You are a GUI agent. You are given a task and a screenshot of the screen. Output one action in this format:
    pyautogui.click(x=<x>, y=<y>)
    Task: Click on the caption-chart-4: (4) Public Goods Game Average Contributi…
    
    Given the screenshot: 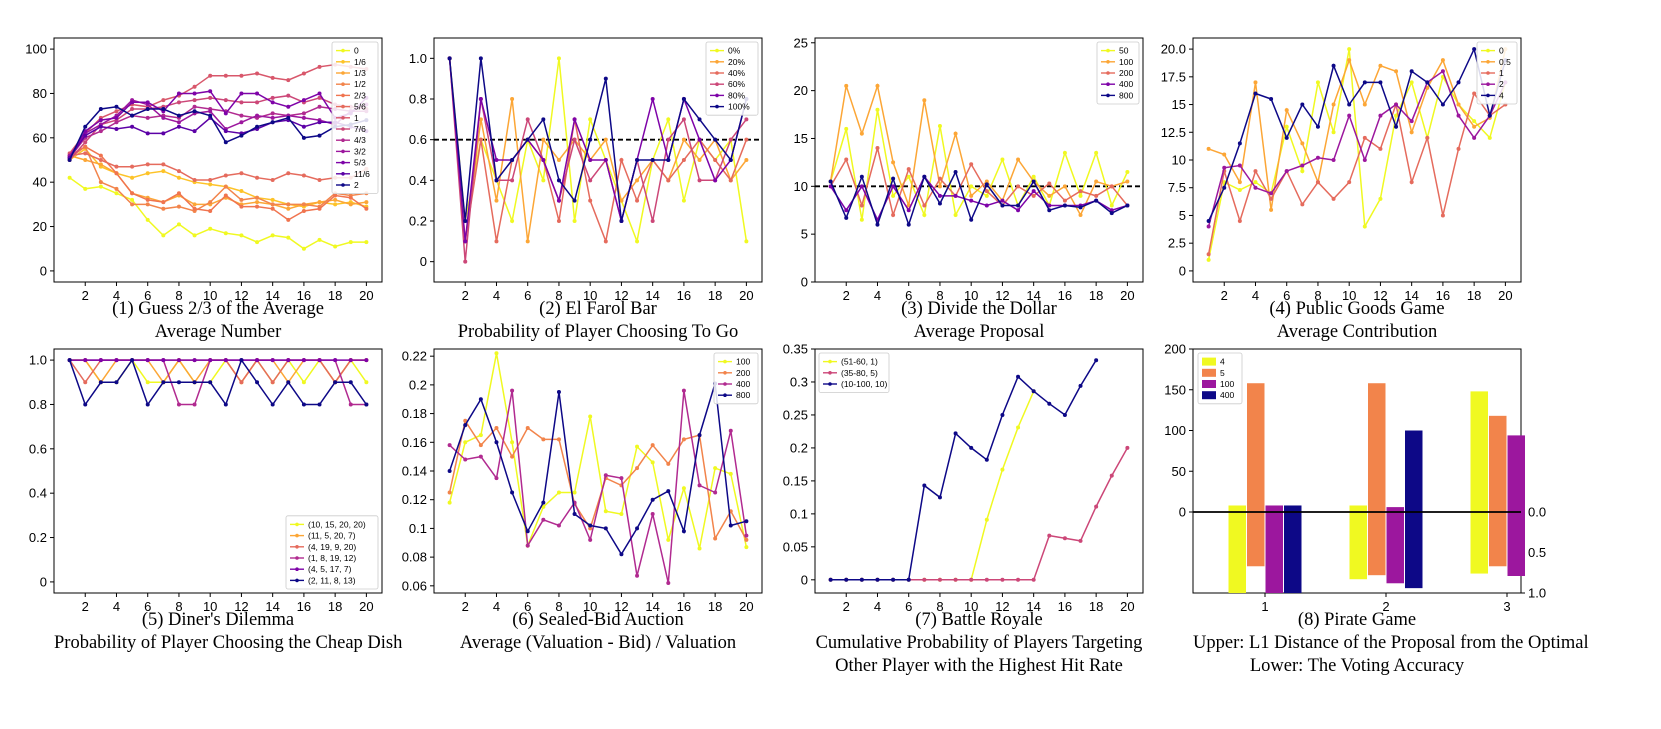 What is the action you would take?
    pyautogui.click(x=1357, y=321)
    